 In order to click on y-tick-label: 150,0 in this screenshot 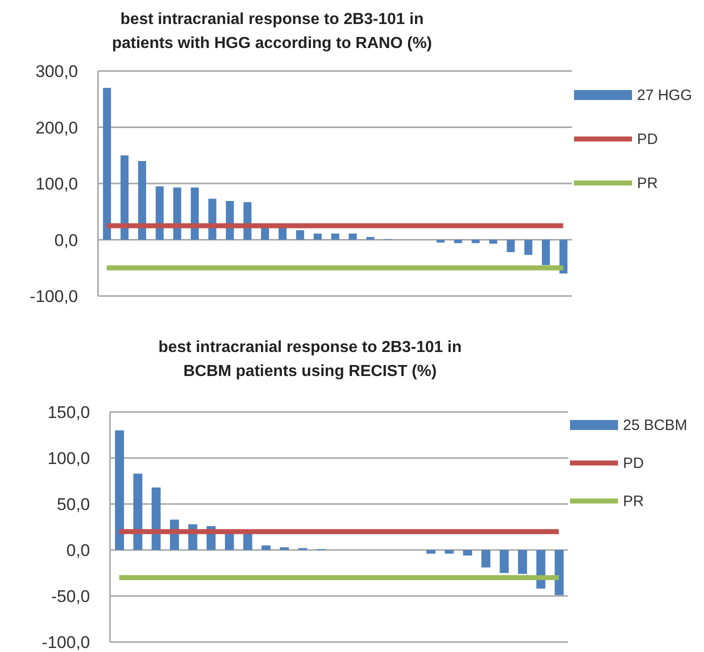, I will do `click(68, 412)`.